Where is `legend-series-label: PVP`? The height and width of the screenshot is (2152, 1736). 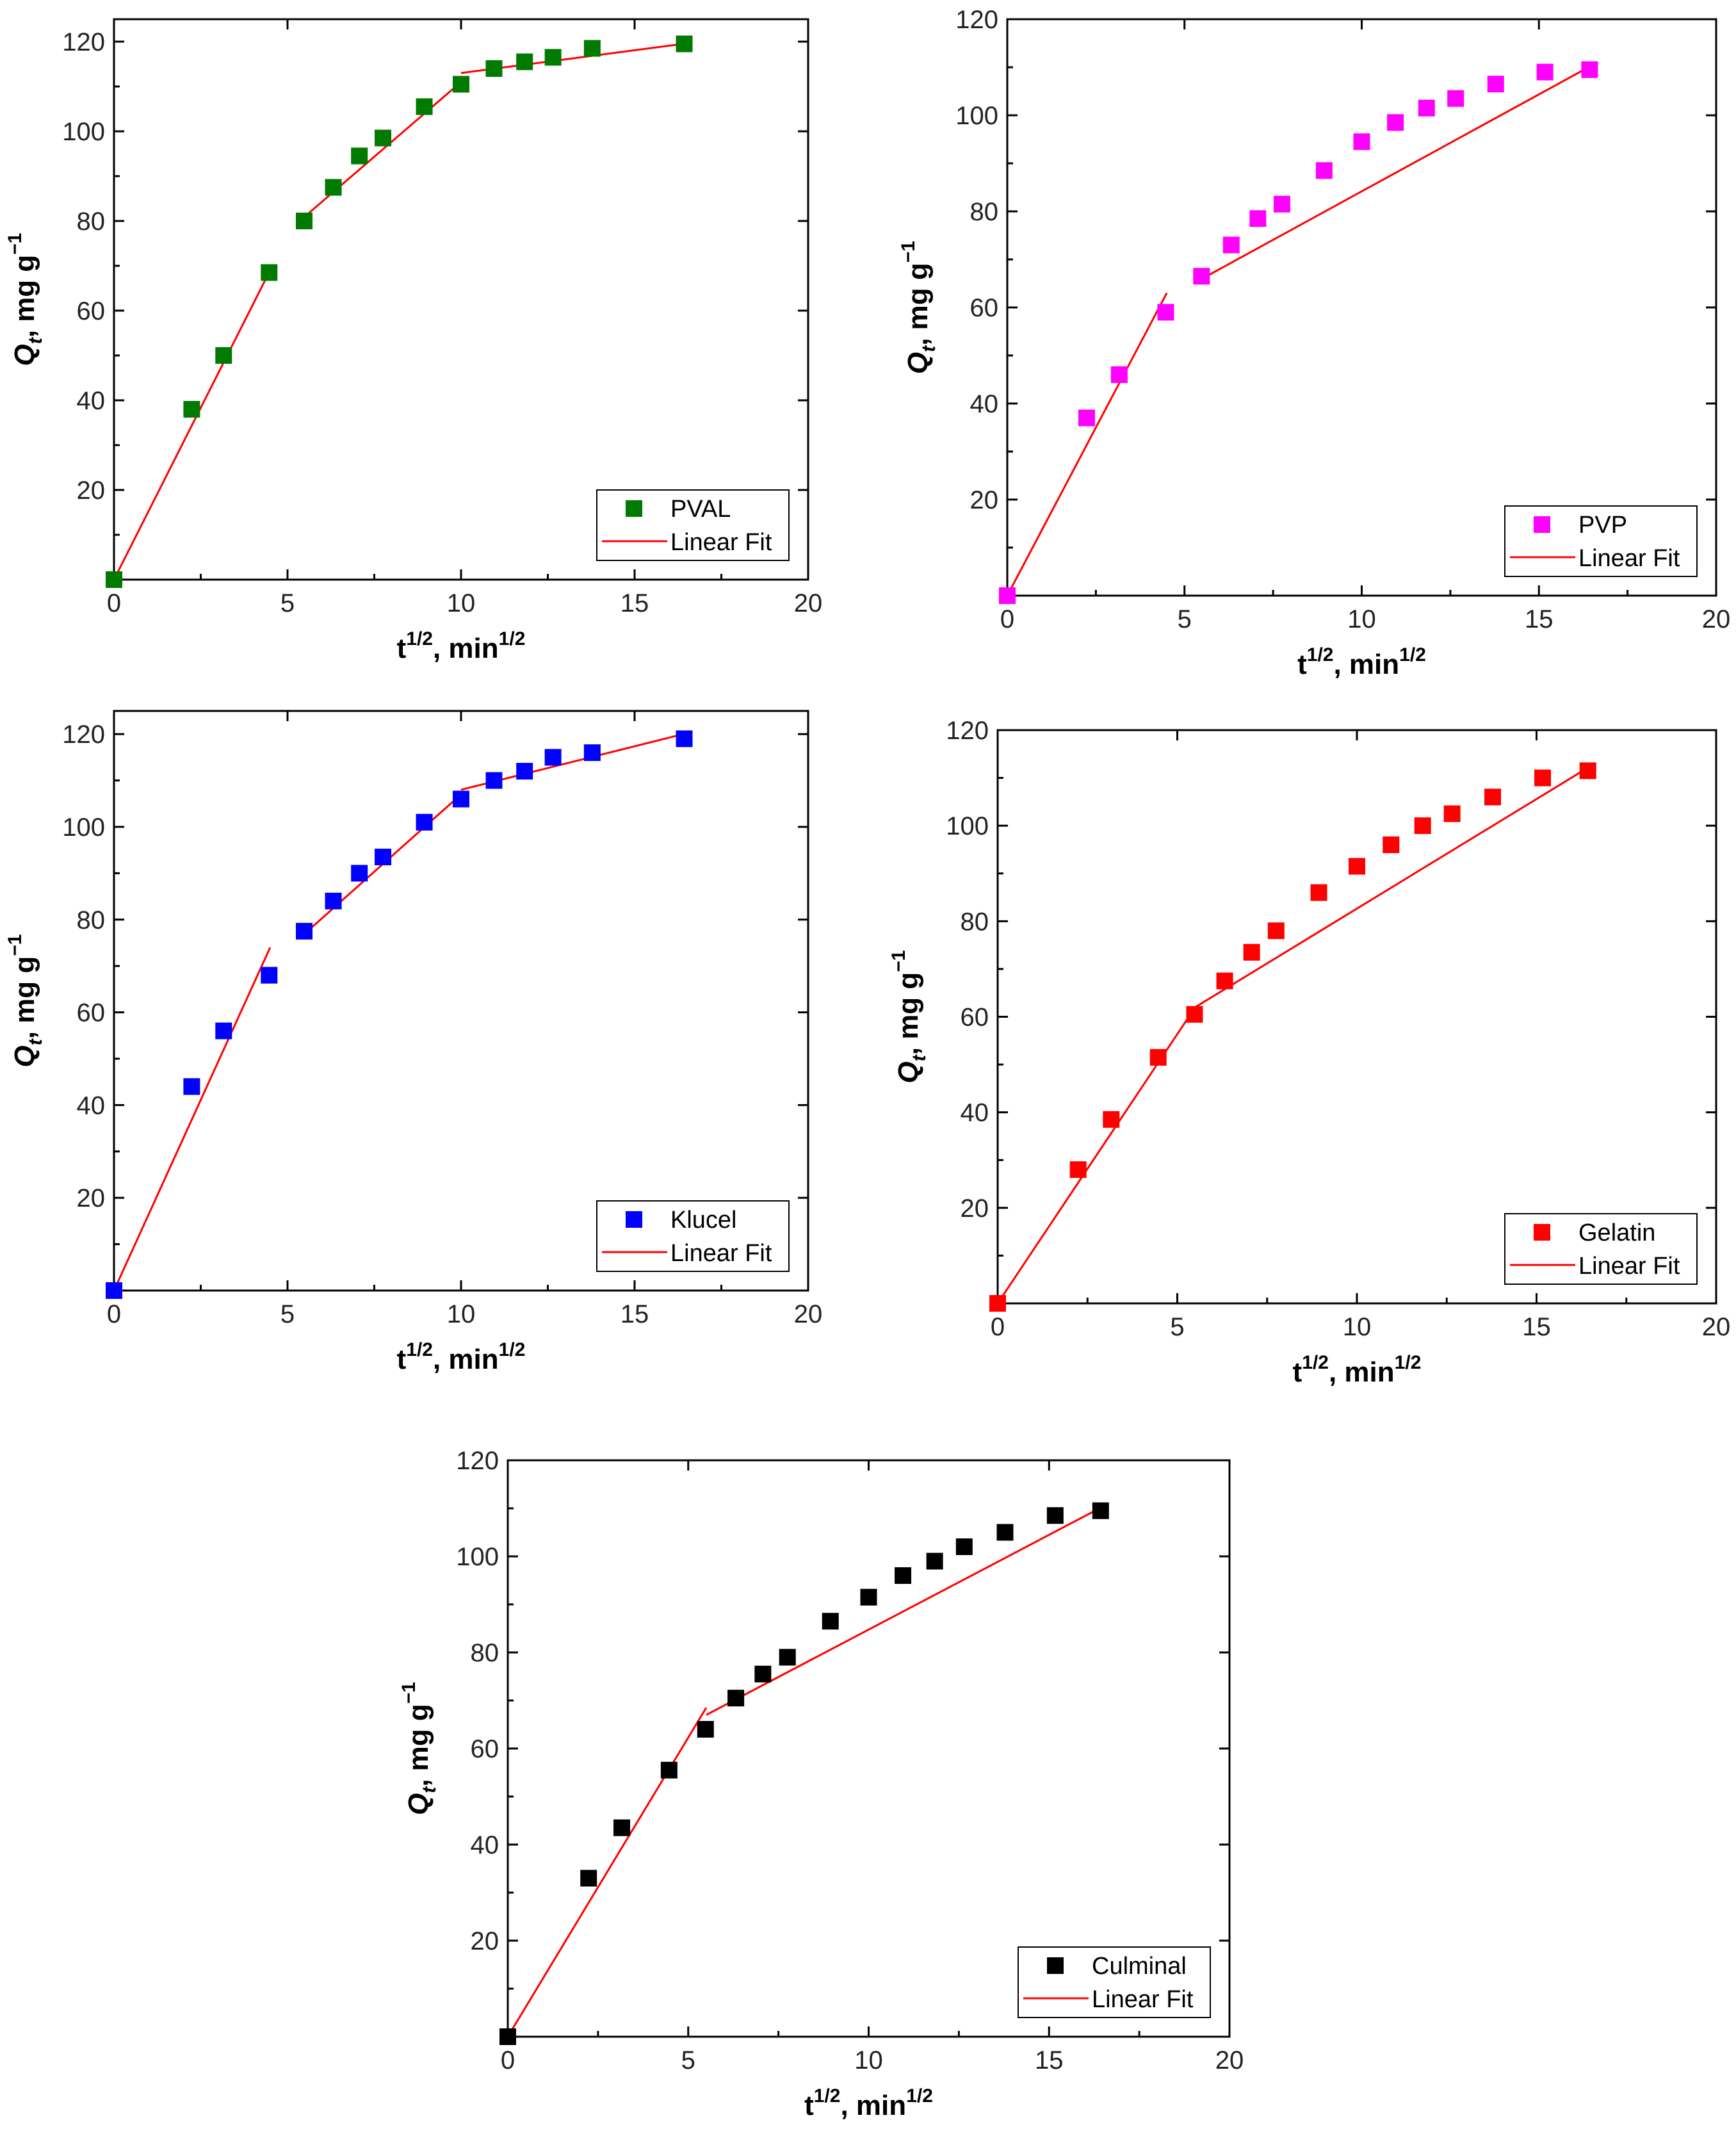 legend-series-label: PVP is located at coordinates (1602, 525).